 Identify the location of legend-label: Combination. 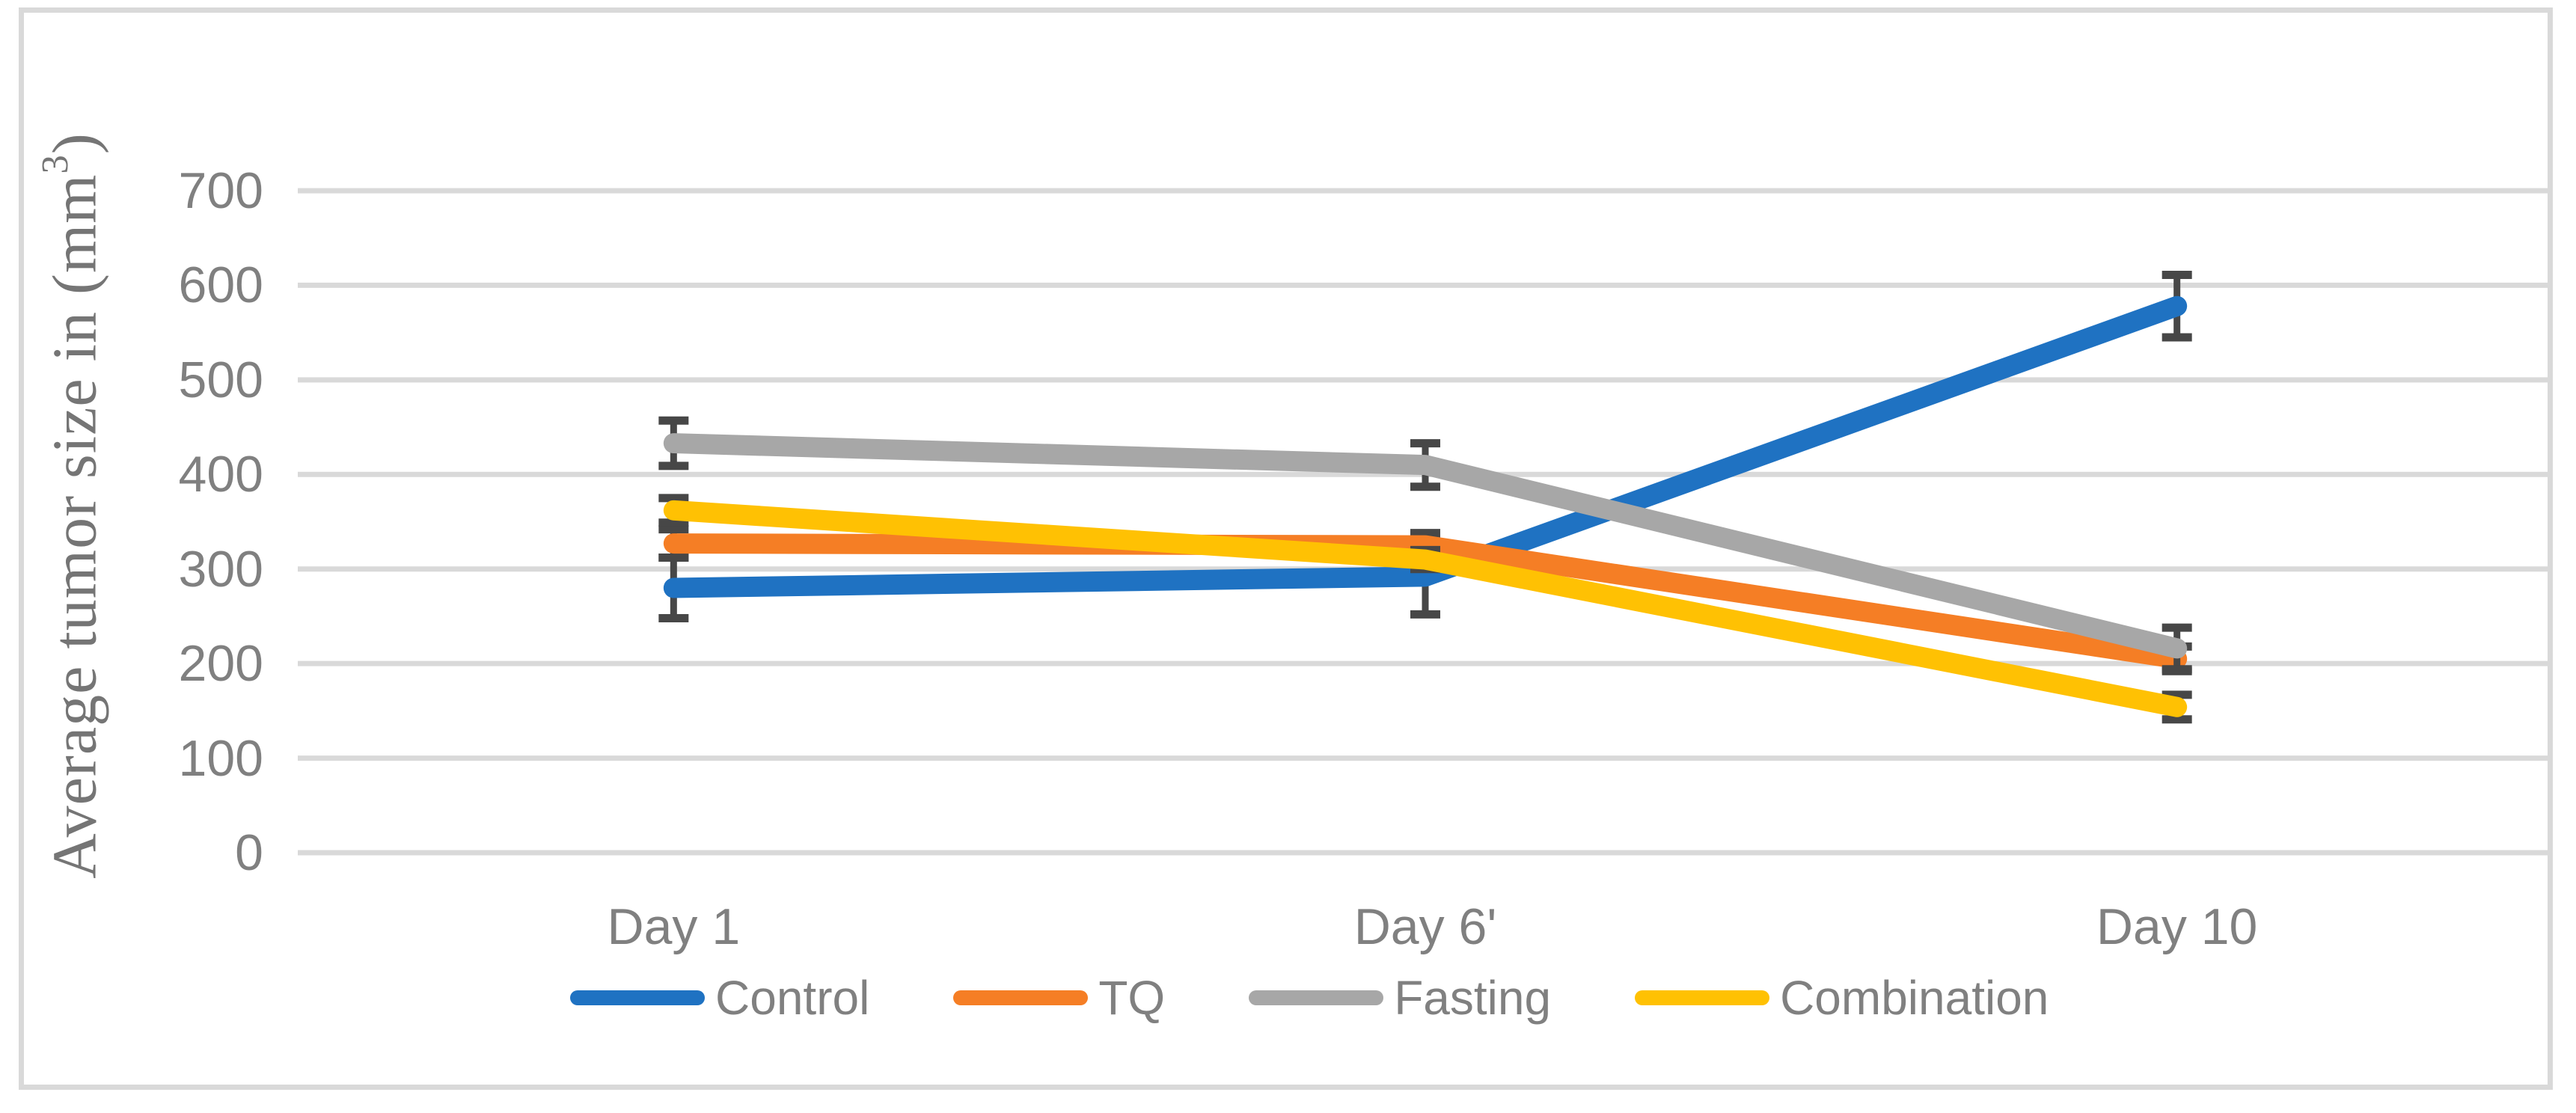
(1914, 998).